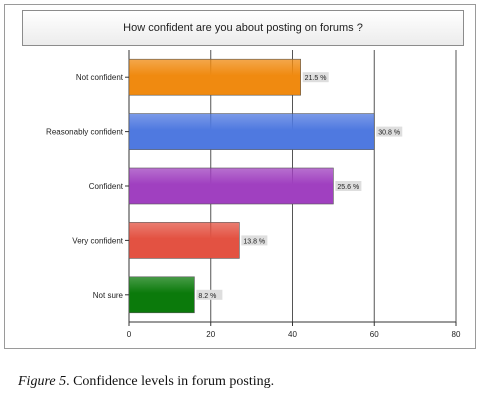  I want to click on category-label: Reasonably confident, so click(85, 132).